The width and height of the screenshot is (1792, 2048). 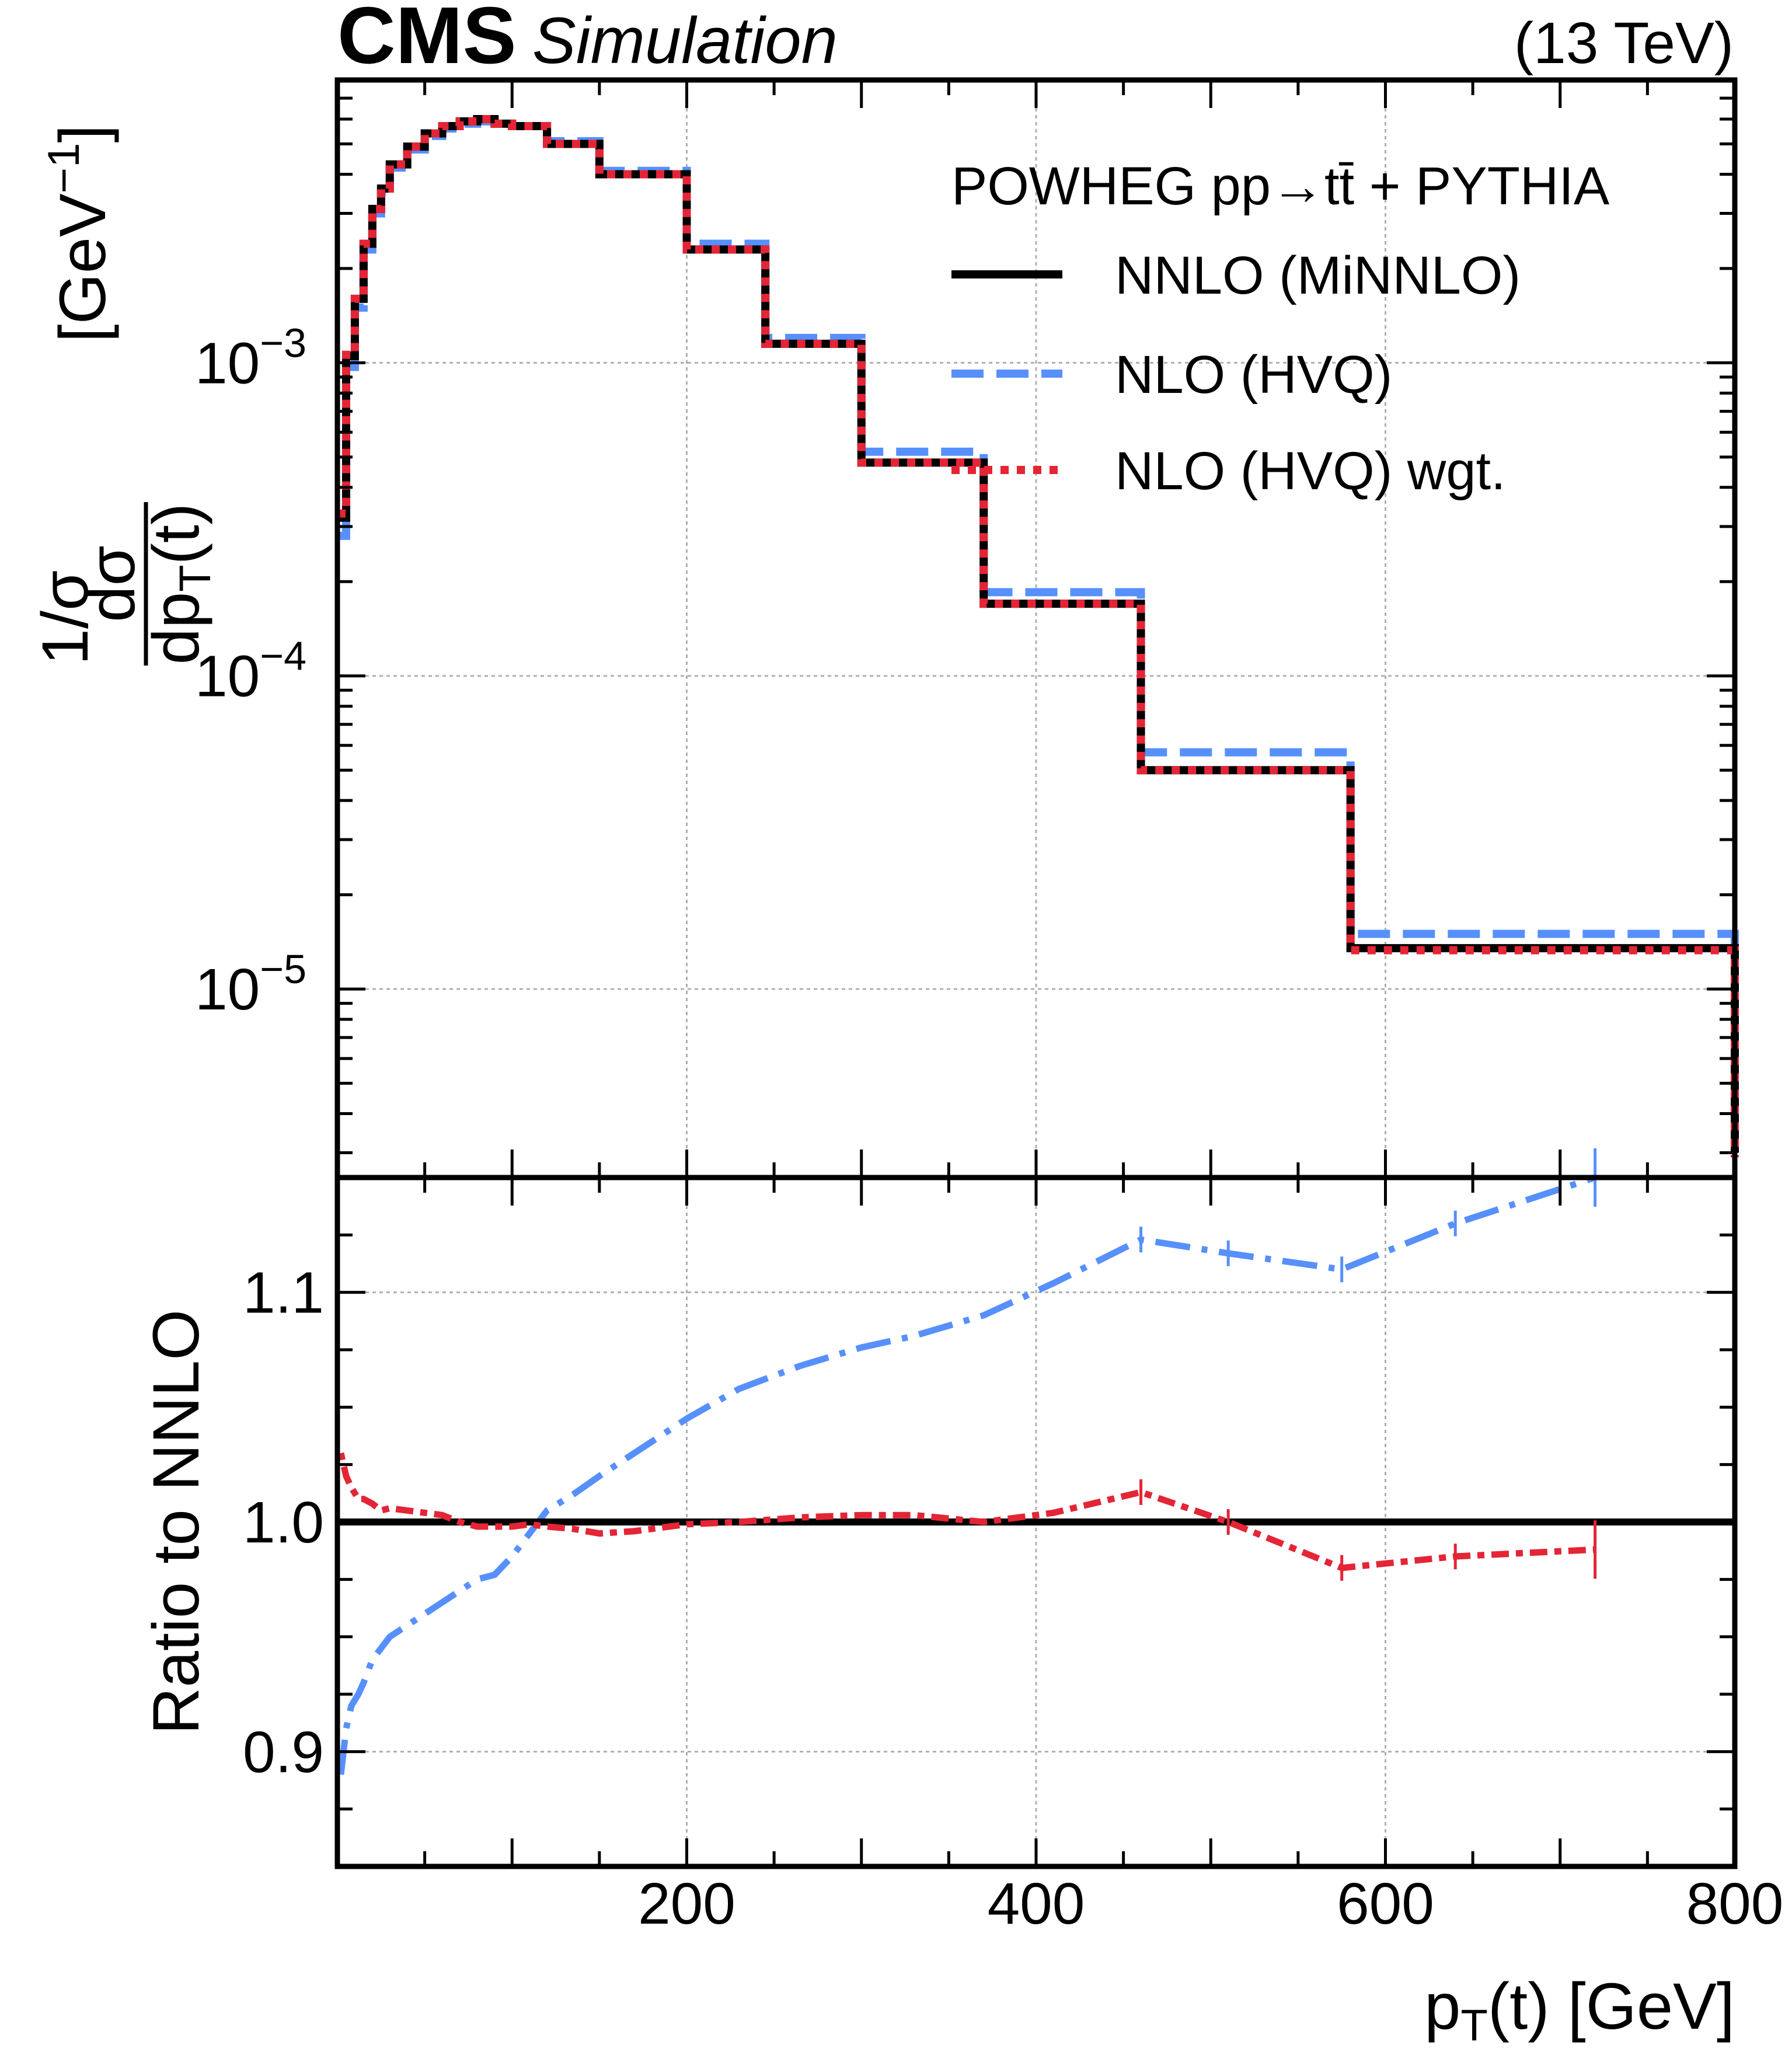 I want to click on legend-entry-nlo-wgt: NLO (HVQ) wgt., so click(x=1228, y=471).